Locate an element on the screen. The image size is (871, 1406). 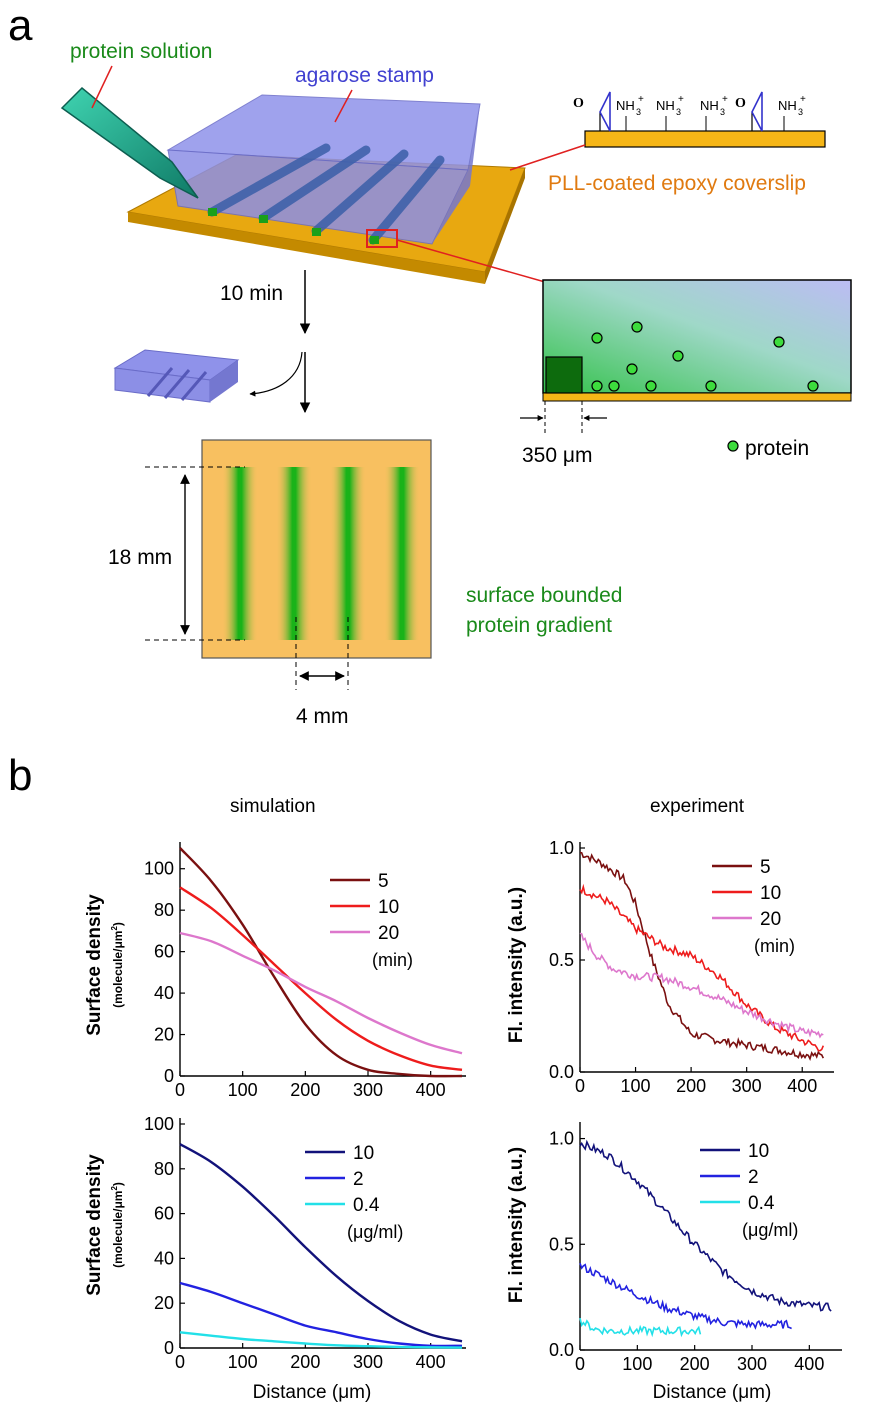
zoom-callout-line is located at coordinates (471, 261).